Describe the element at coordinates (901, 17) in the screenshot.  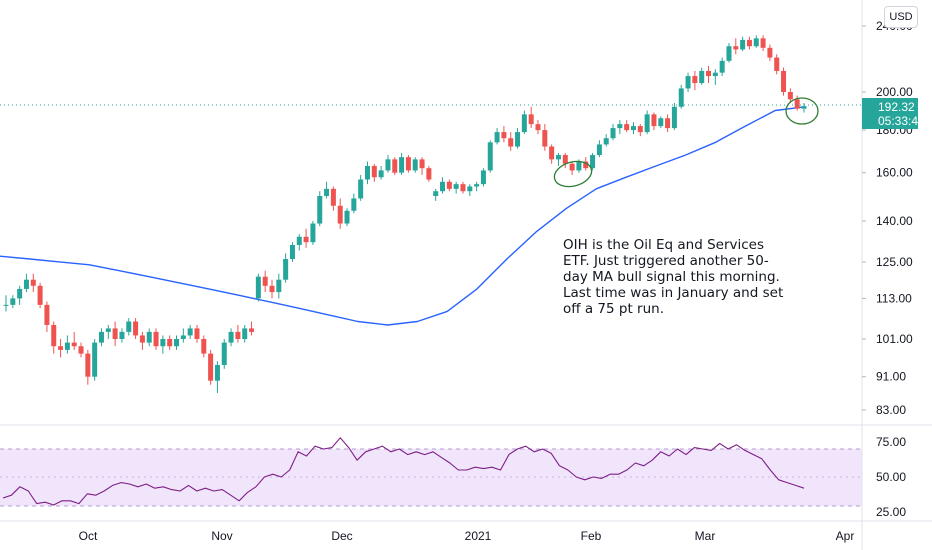
I see `currency-button: USD` at that location.